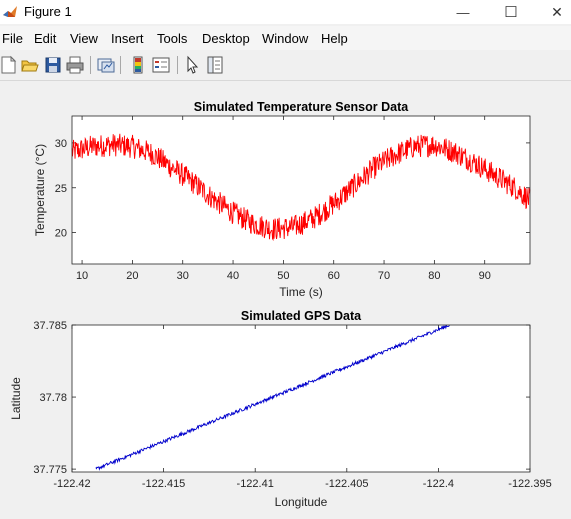 Image resolution: width=571 pixels, height=519 pixels. What do you see at coordinates (529, 484) in the screenshot?
I see `x-tick-label: -122.395` at bounding box center [529, 484].